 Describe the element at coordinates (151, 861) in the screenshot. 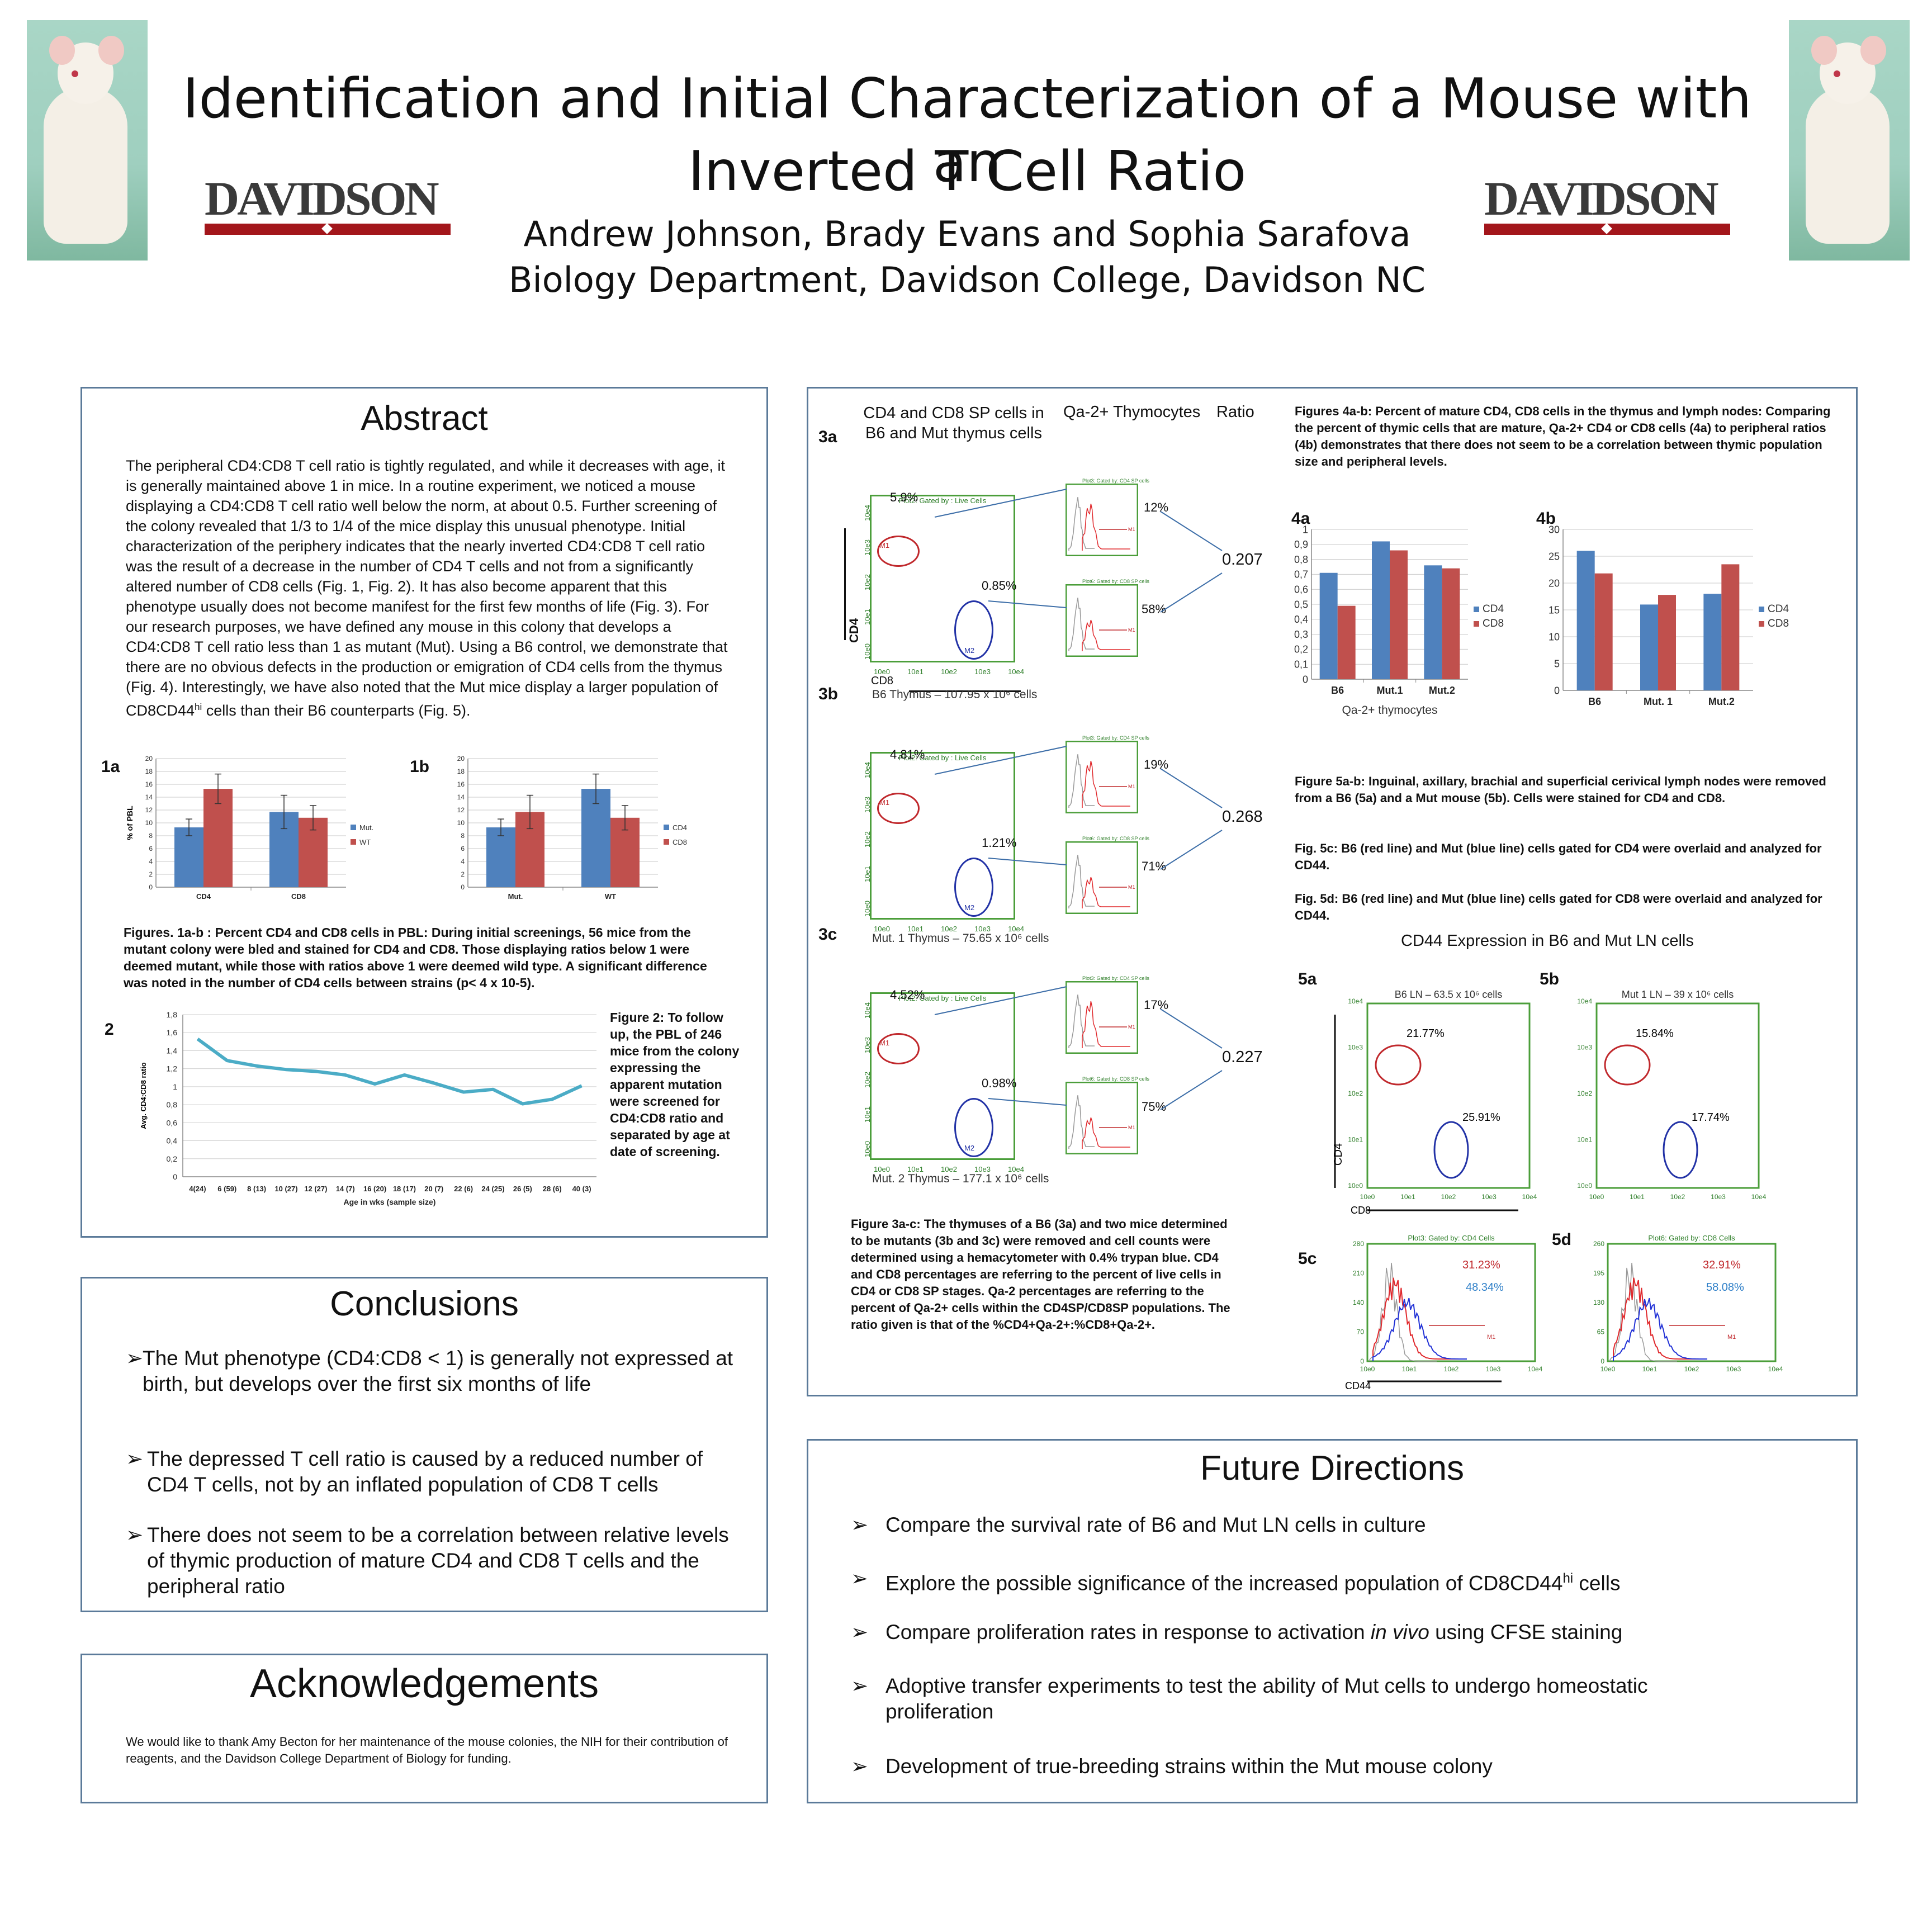

I see `y-tick-label: 4` at that location.